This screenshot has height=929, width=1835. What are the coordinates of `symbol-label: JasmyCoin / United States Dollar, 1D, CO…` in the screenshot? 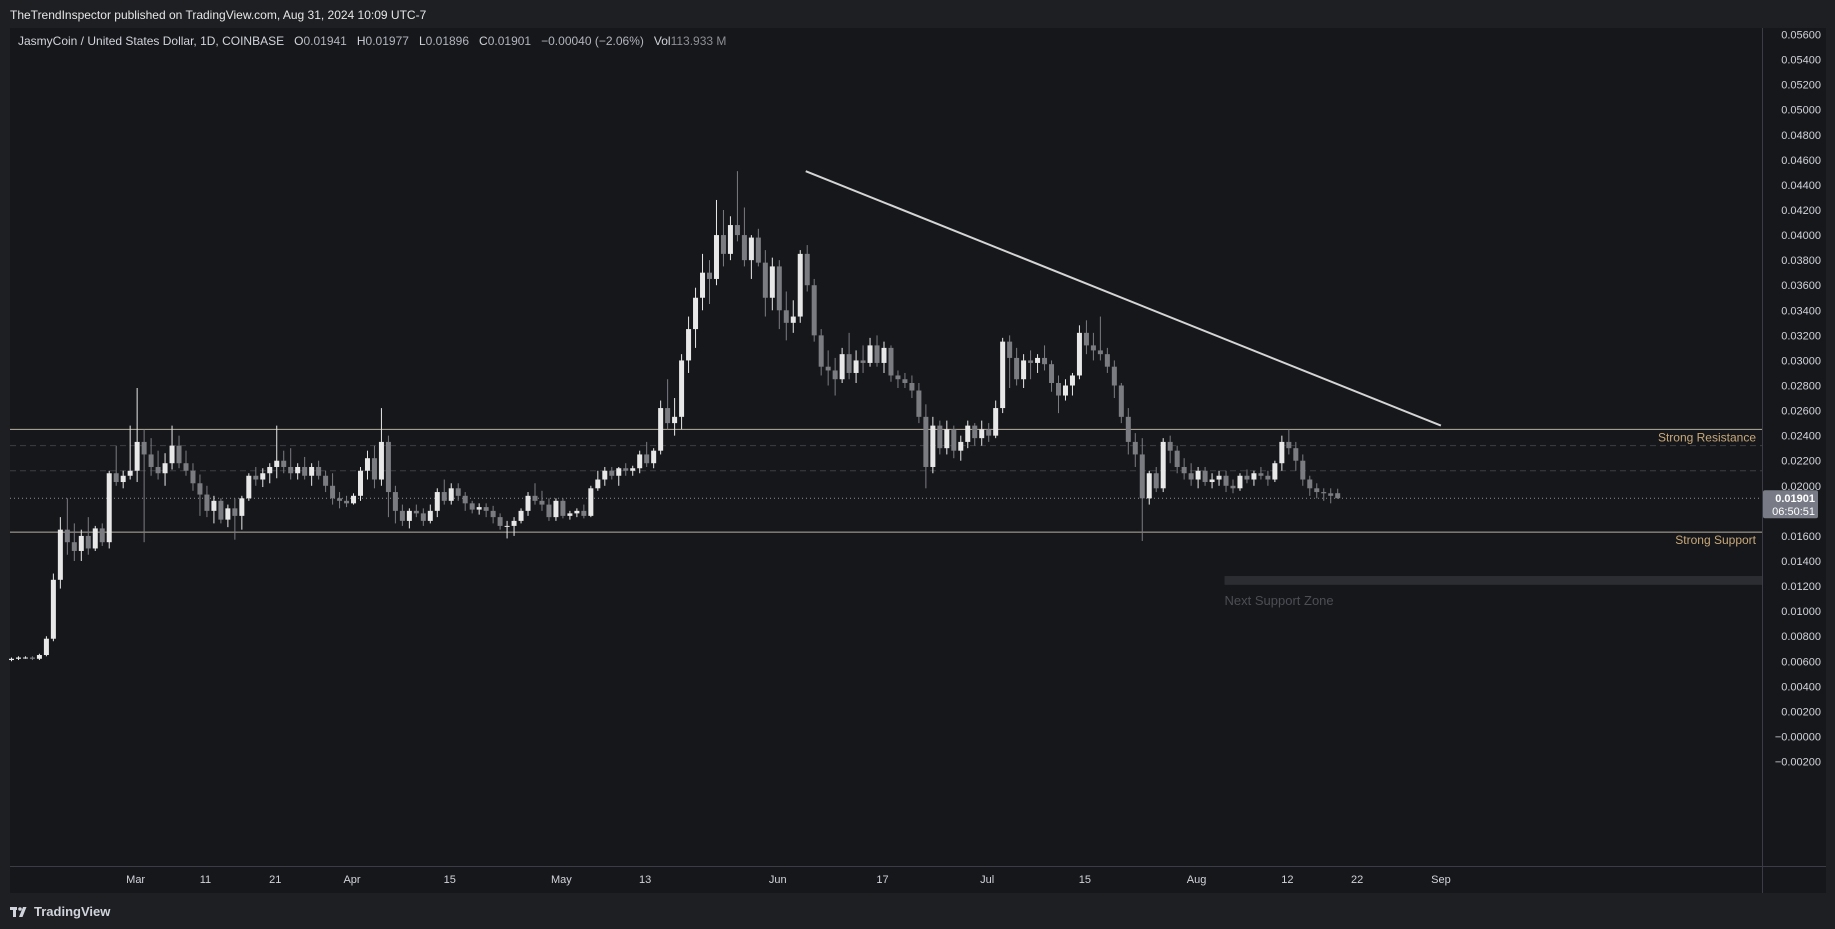 It's located at (151, 41).